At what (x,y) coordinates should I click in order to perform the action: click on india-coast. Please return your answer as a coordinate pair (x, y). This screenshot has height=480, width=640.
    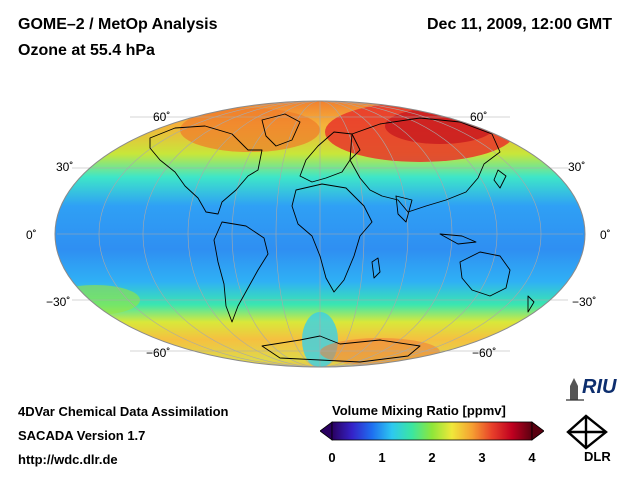
    Looking at the image, I should click on (404, 209).